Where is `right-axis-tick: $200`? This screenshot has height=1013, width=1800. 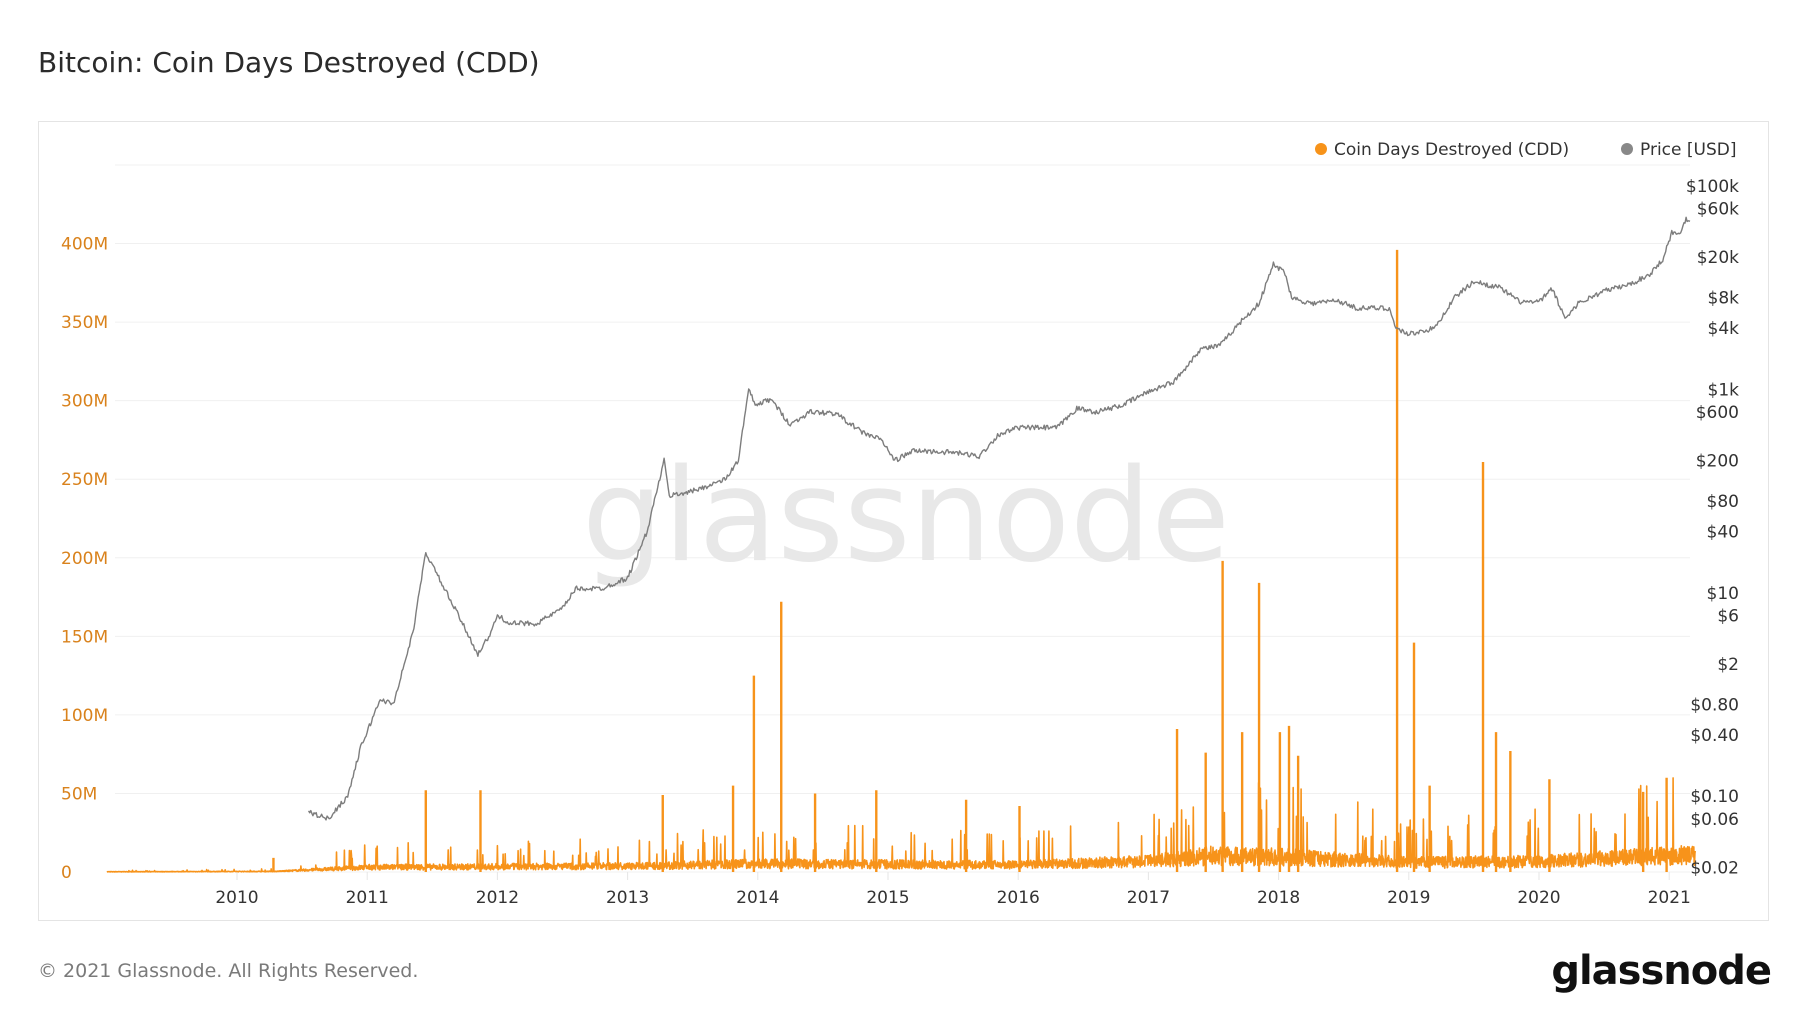
right-axis-tick: $200 is located at coordinates (1717, 461).